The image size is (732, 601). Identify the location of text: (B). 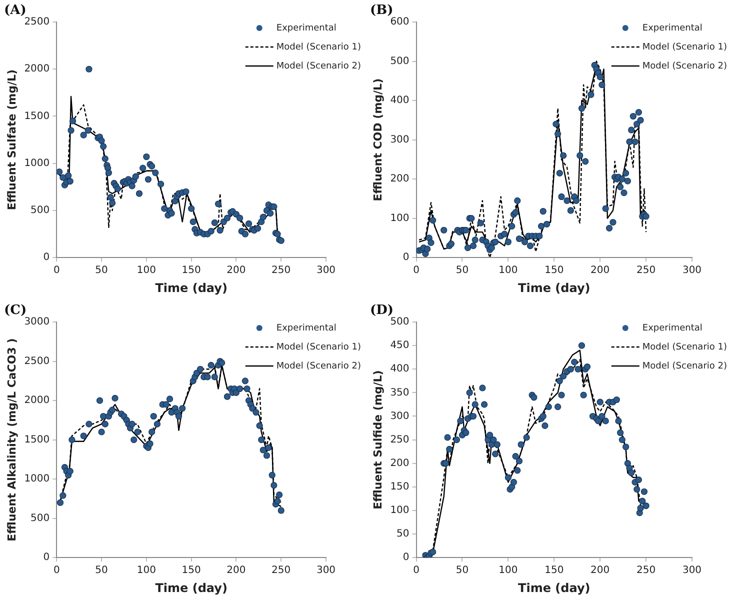
(382, 10).